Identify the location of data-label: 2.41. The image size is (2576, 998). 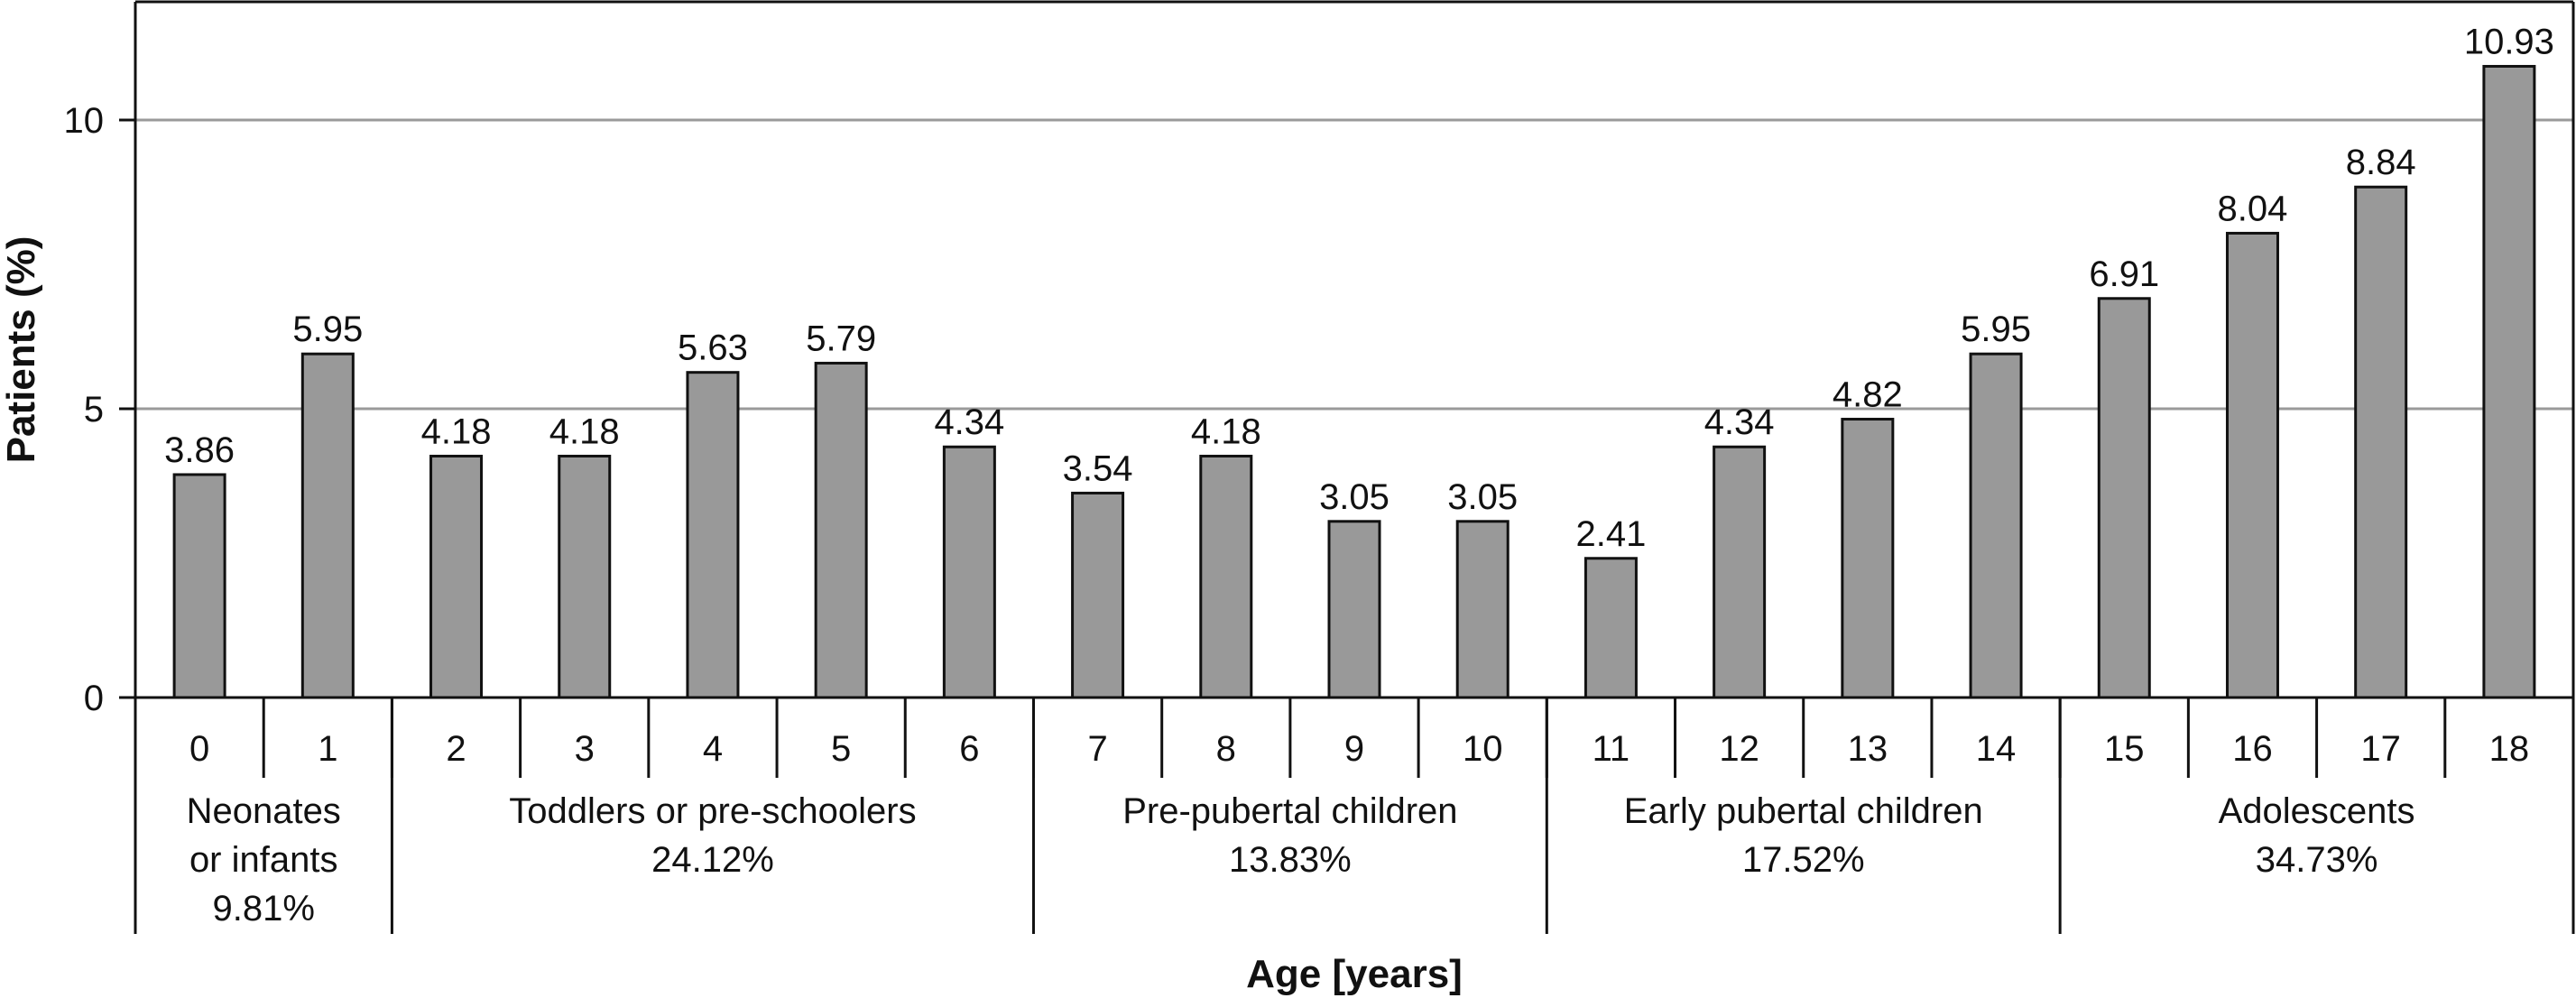
(1610, 534).